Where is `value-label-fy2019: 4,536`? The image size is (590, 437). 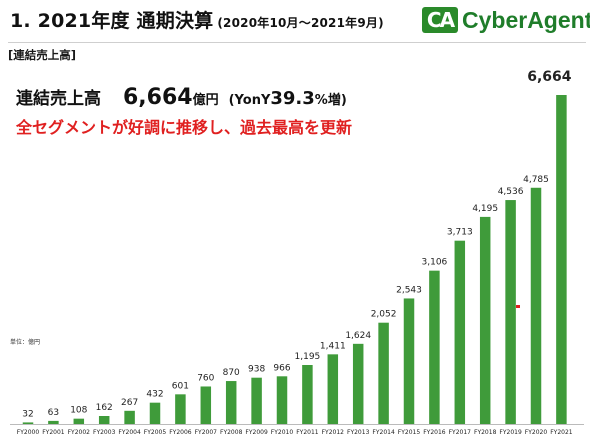
value-label-fy2019: 4,536 is located at coordinates (511, 192).